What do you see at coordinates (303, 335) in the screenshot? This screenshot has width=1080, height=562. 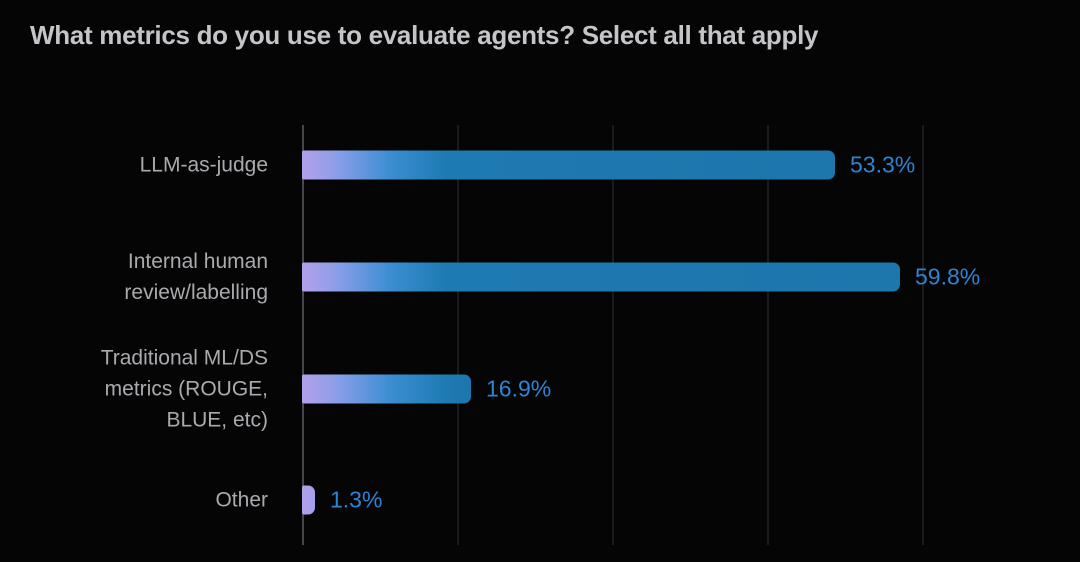 I see `y-axis-line` at bounding box center [303, 335].